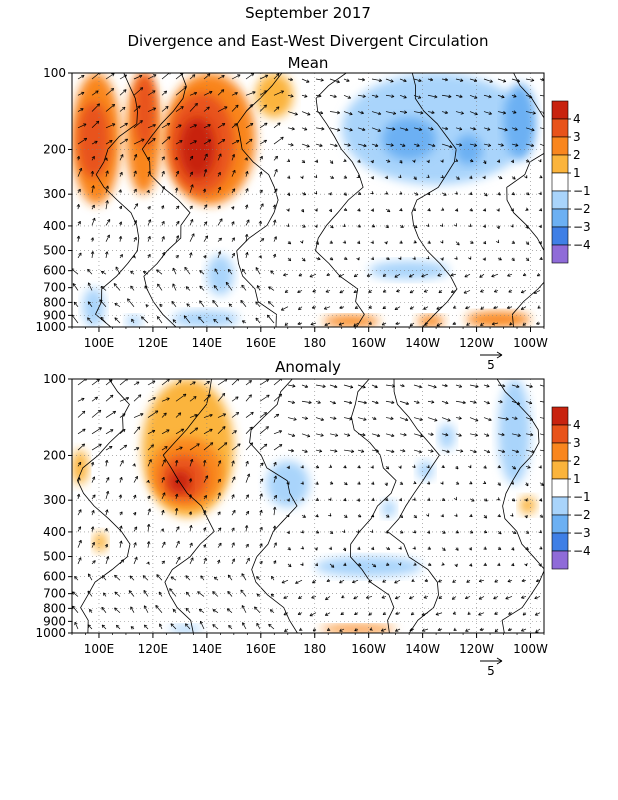  Describe the element at coordinates (54, 73) in the screenshot. I see `y-tick-label: 100` at that location.